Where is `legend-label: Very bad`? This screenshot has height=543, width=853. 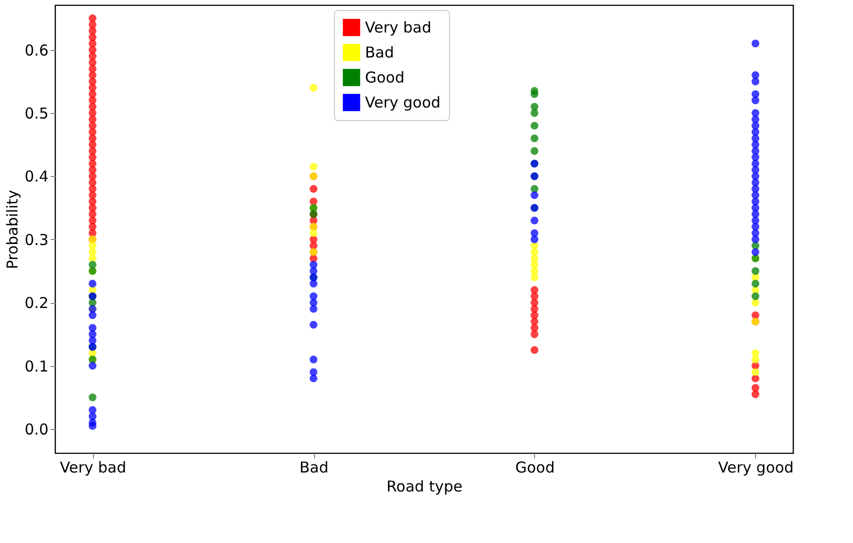
legend-label: Very bad is located at coordinates (398, 27).